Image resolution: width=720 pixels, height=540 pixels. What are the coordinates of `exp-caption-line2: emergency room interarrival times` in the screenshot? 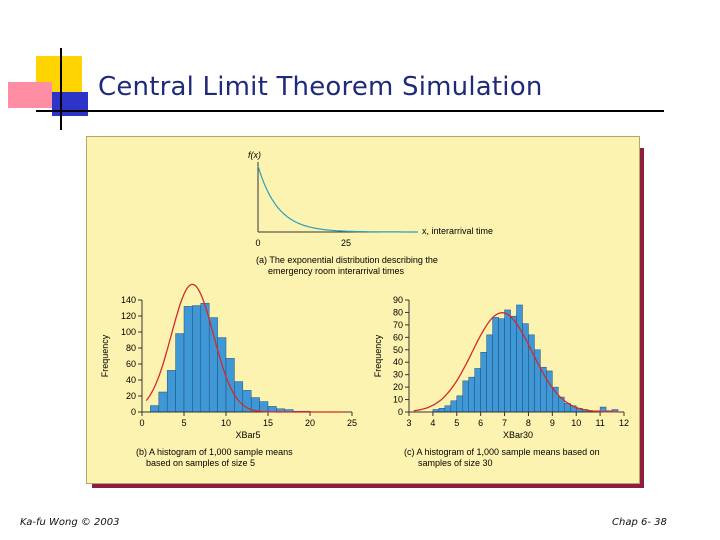 It's located at (336, 271).